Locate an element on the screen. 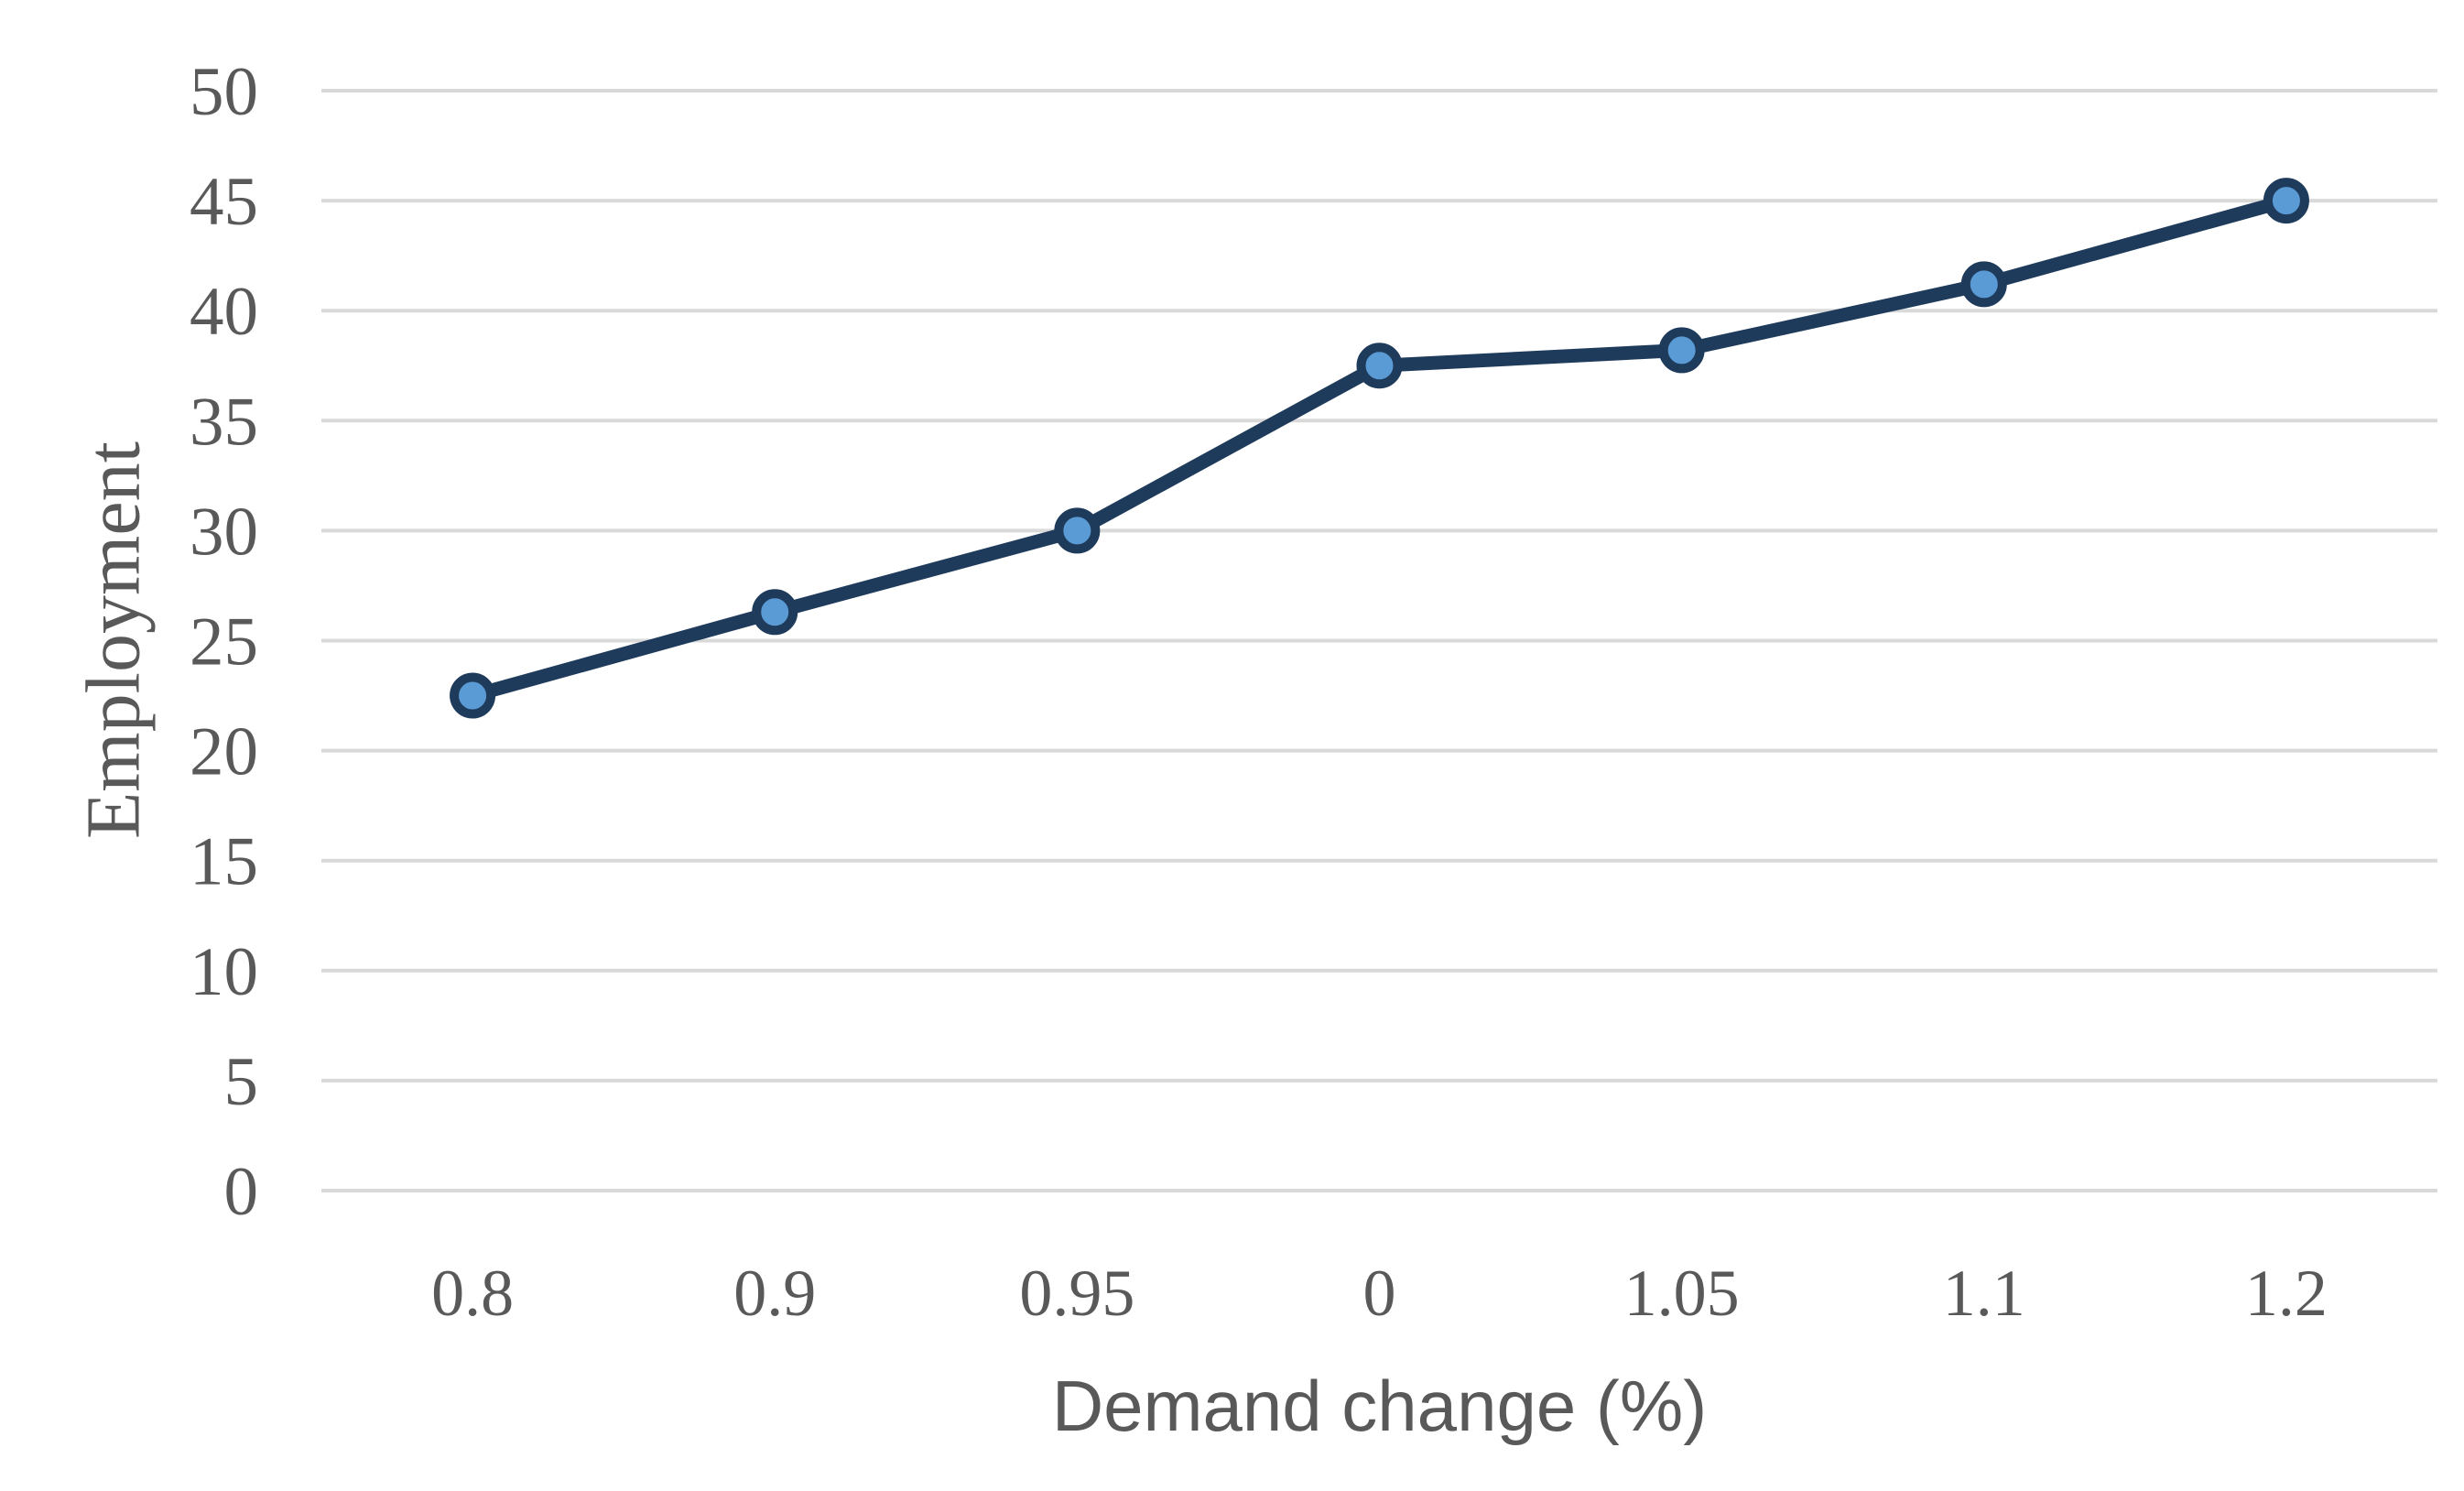 This screenshot has width=2464, height=1491. y-tick-label: 40 is located at coordinates (224, 312).